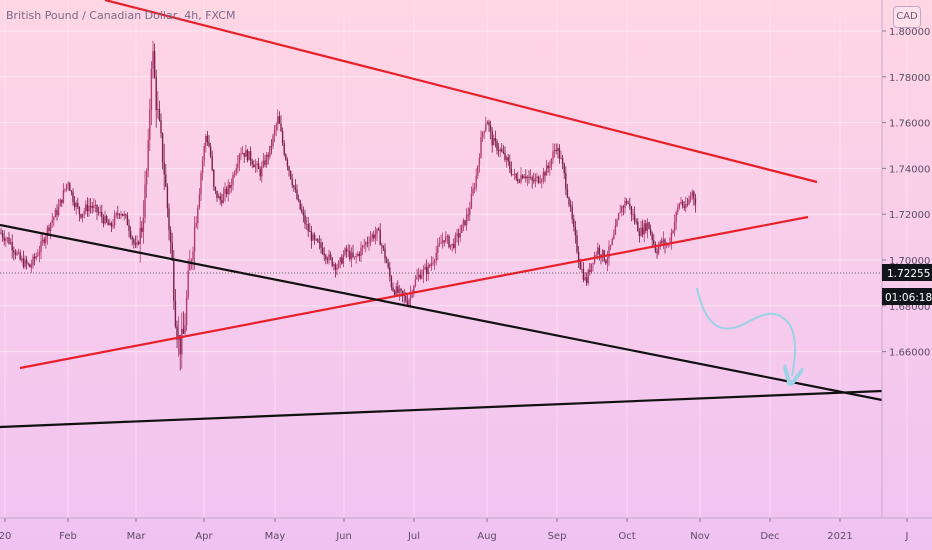  Describe the element at coordinates (557, 536) in the screenshot. I see `time-tick-label: Sep` at that location.